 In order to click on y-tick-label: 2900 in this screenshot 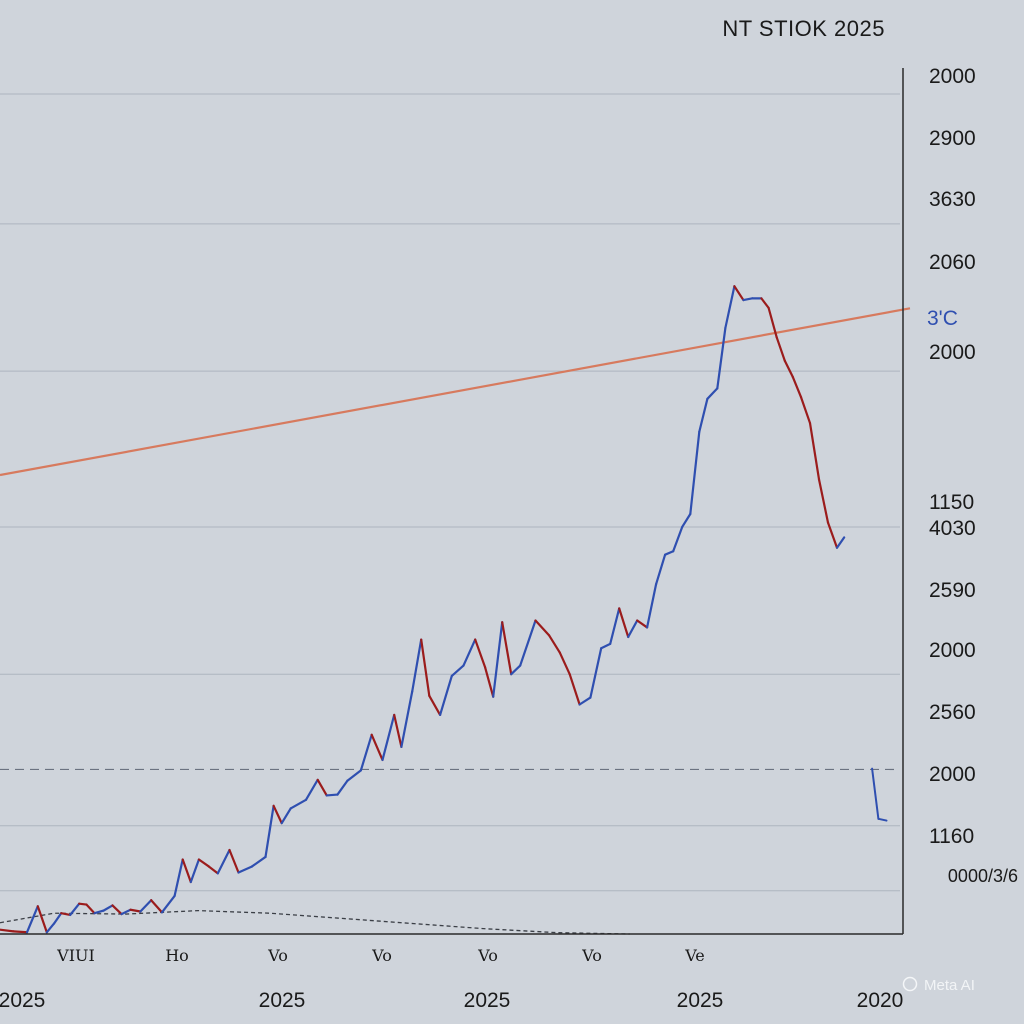, I will do `click(952, 138)`.